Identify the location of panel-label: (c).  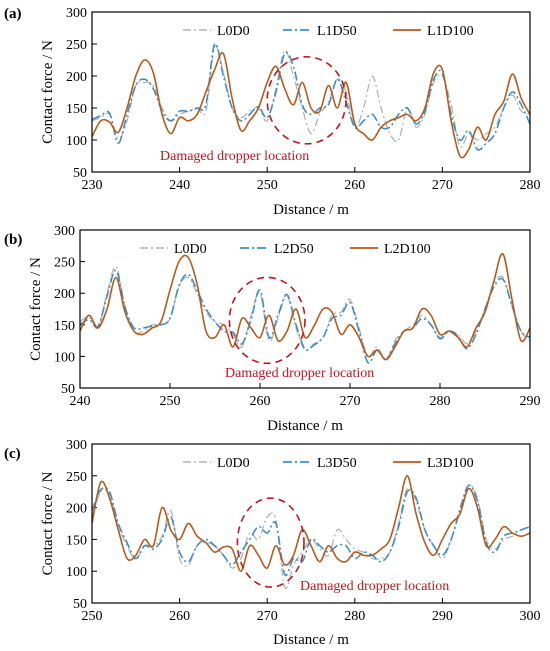
(12, 454).